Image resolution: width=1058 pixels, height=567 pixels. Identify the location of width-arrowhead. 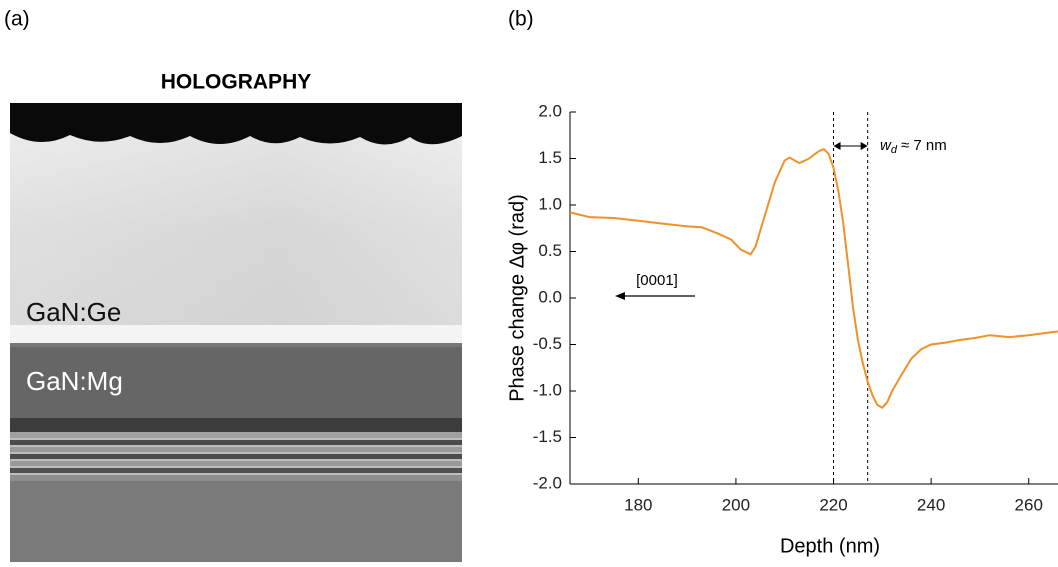
(850, 146).